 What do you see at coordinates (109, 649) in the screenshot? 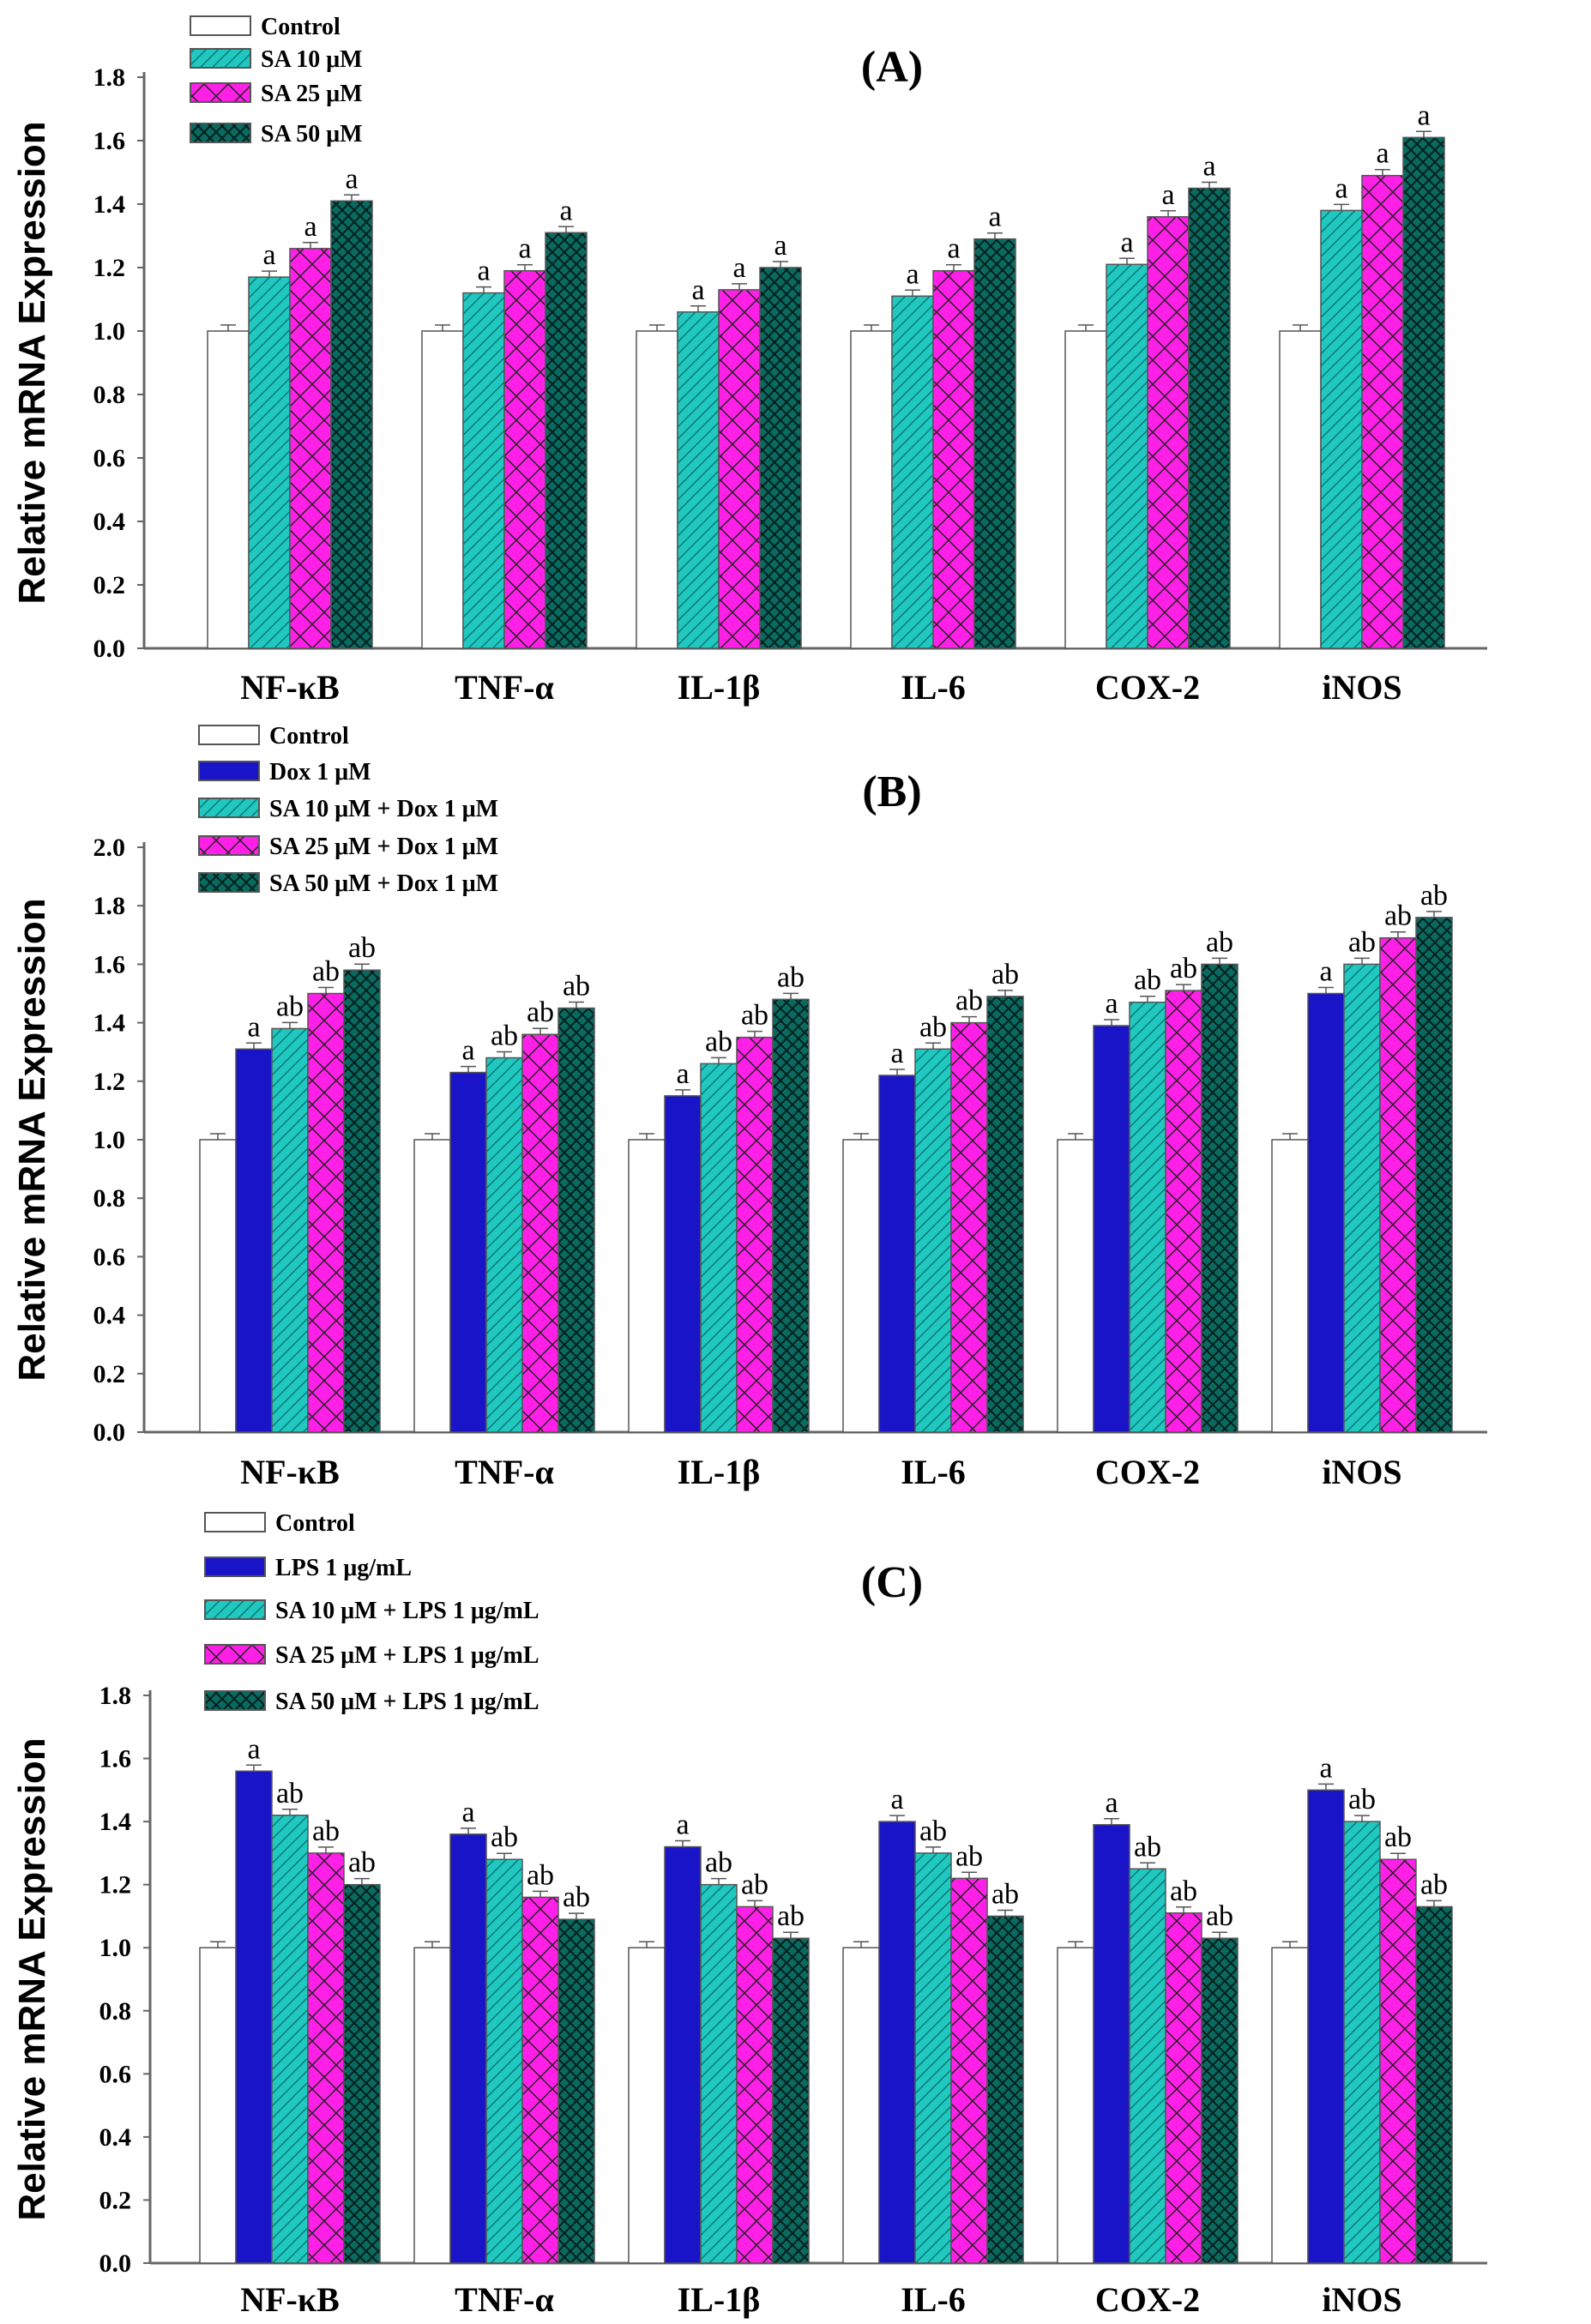
I see `y-tick-label: 0.0` at bounding box center [109, 649].